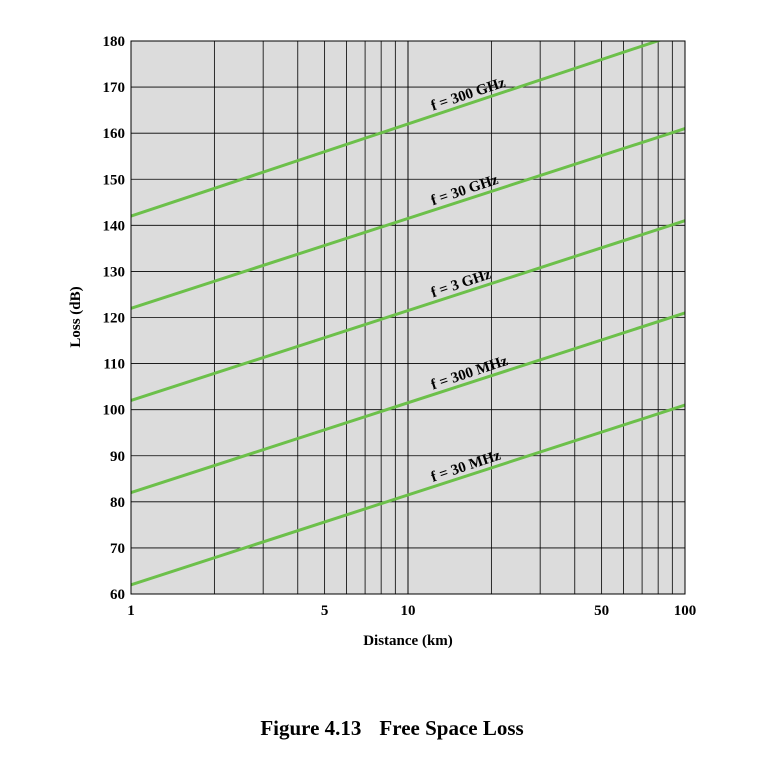 The height and width of the screenshot is (775, 784). I want to click on y-tick-label: 140, so click(114, 226).